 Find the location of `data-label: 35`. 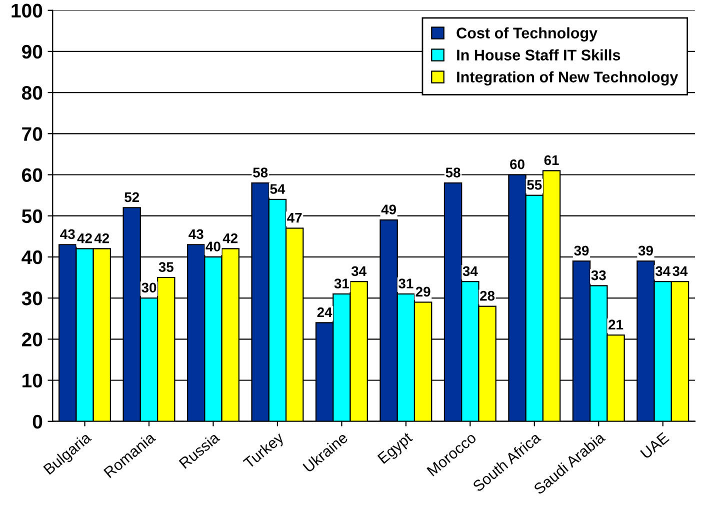

data-label: 35 is located at coordinates (166, 267).